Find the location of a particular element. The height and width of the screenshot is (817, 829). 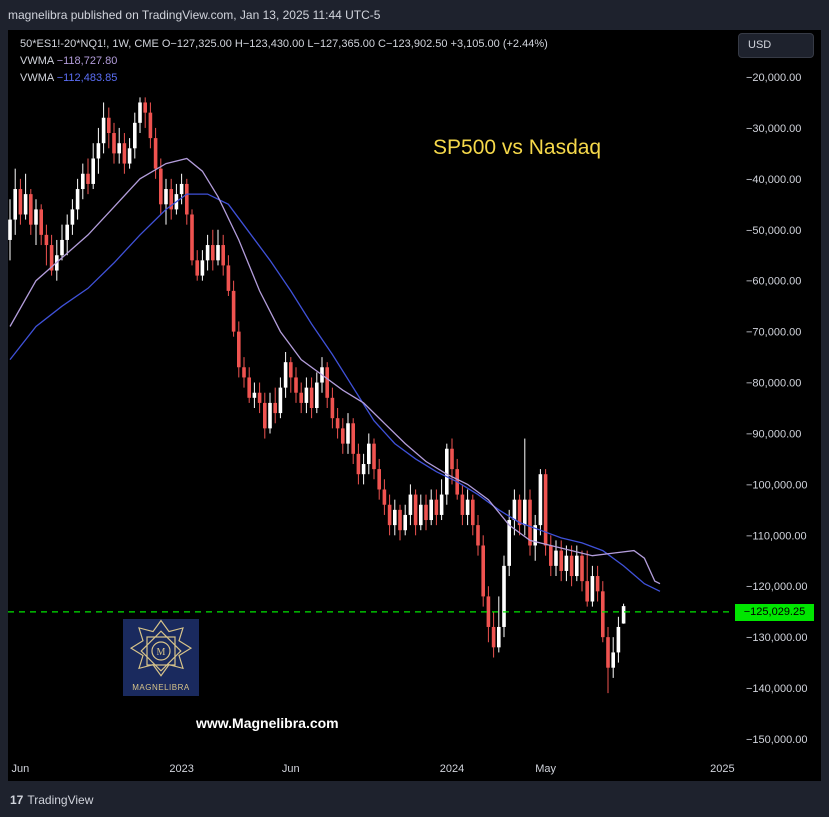

tradingview-logo: 17 TradingView is located at coordinates (51, 800).